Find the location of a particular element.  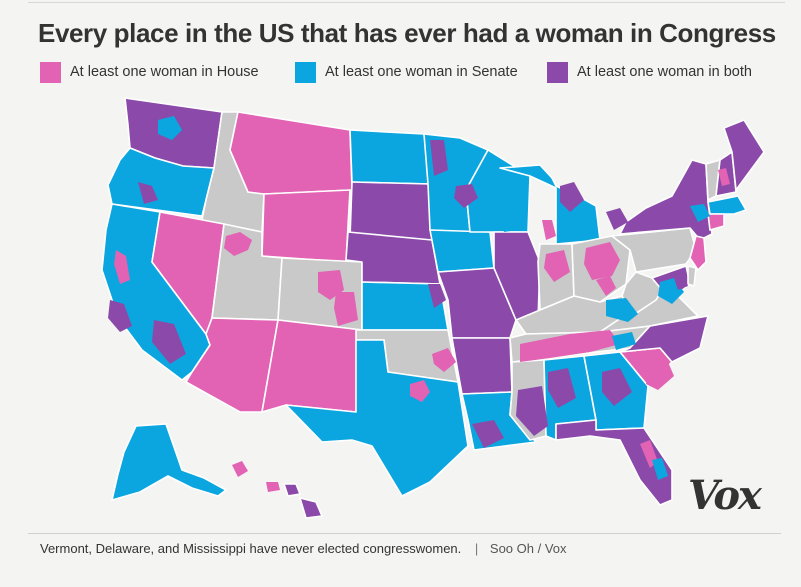

legend-swatch-both is located at coordinates (557, 72).